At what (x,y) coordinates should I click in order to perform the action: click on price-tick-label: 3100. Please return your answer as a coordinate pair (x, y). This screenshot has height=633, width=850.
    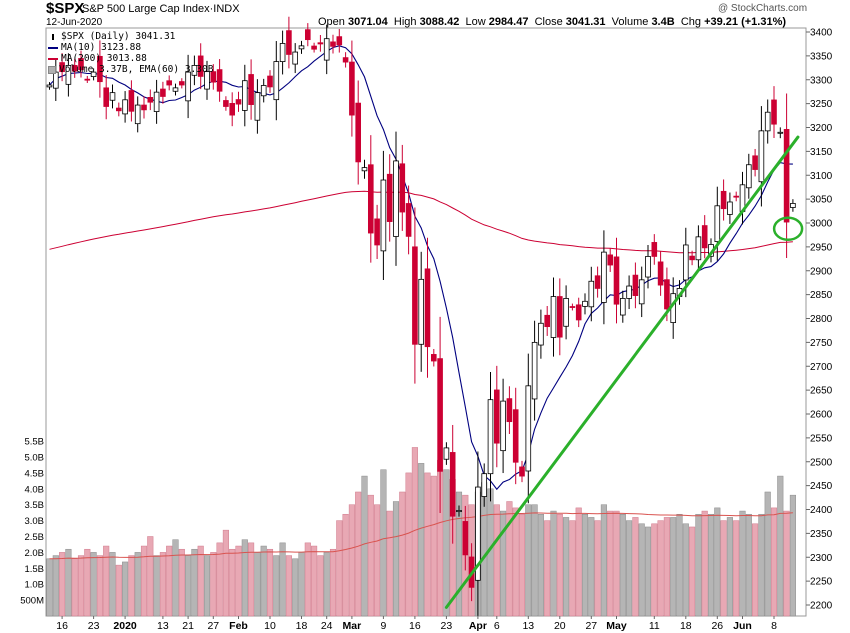
    Looking at the image, I should click on (821, 176).